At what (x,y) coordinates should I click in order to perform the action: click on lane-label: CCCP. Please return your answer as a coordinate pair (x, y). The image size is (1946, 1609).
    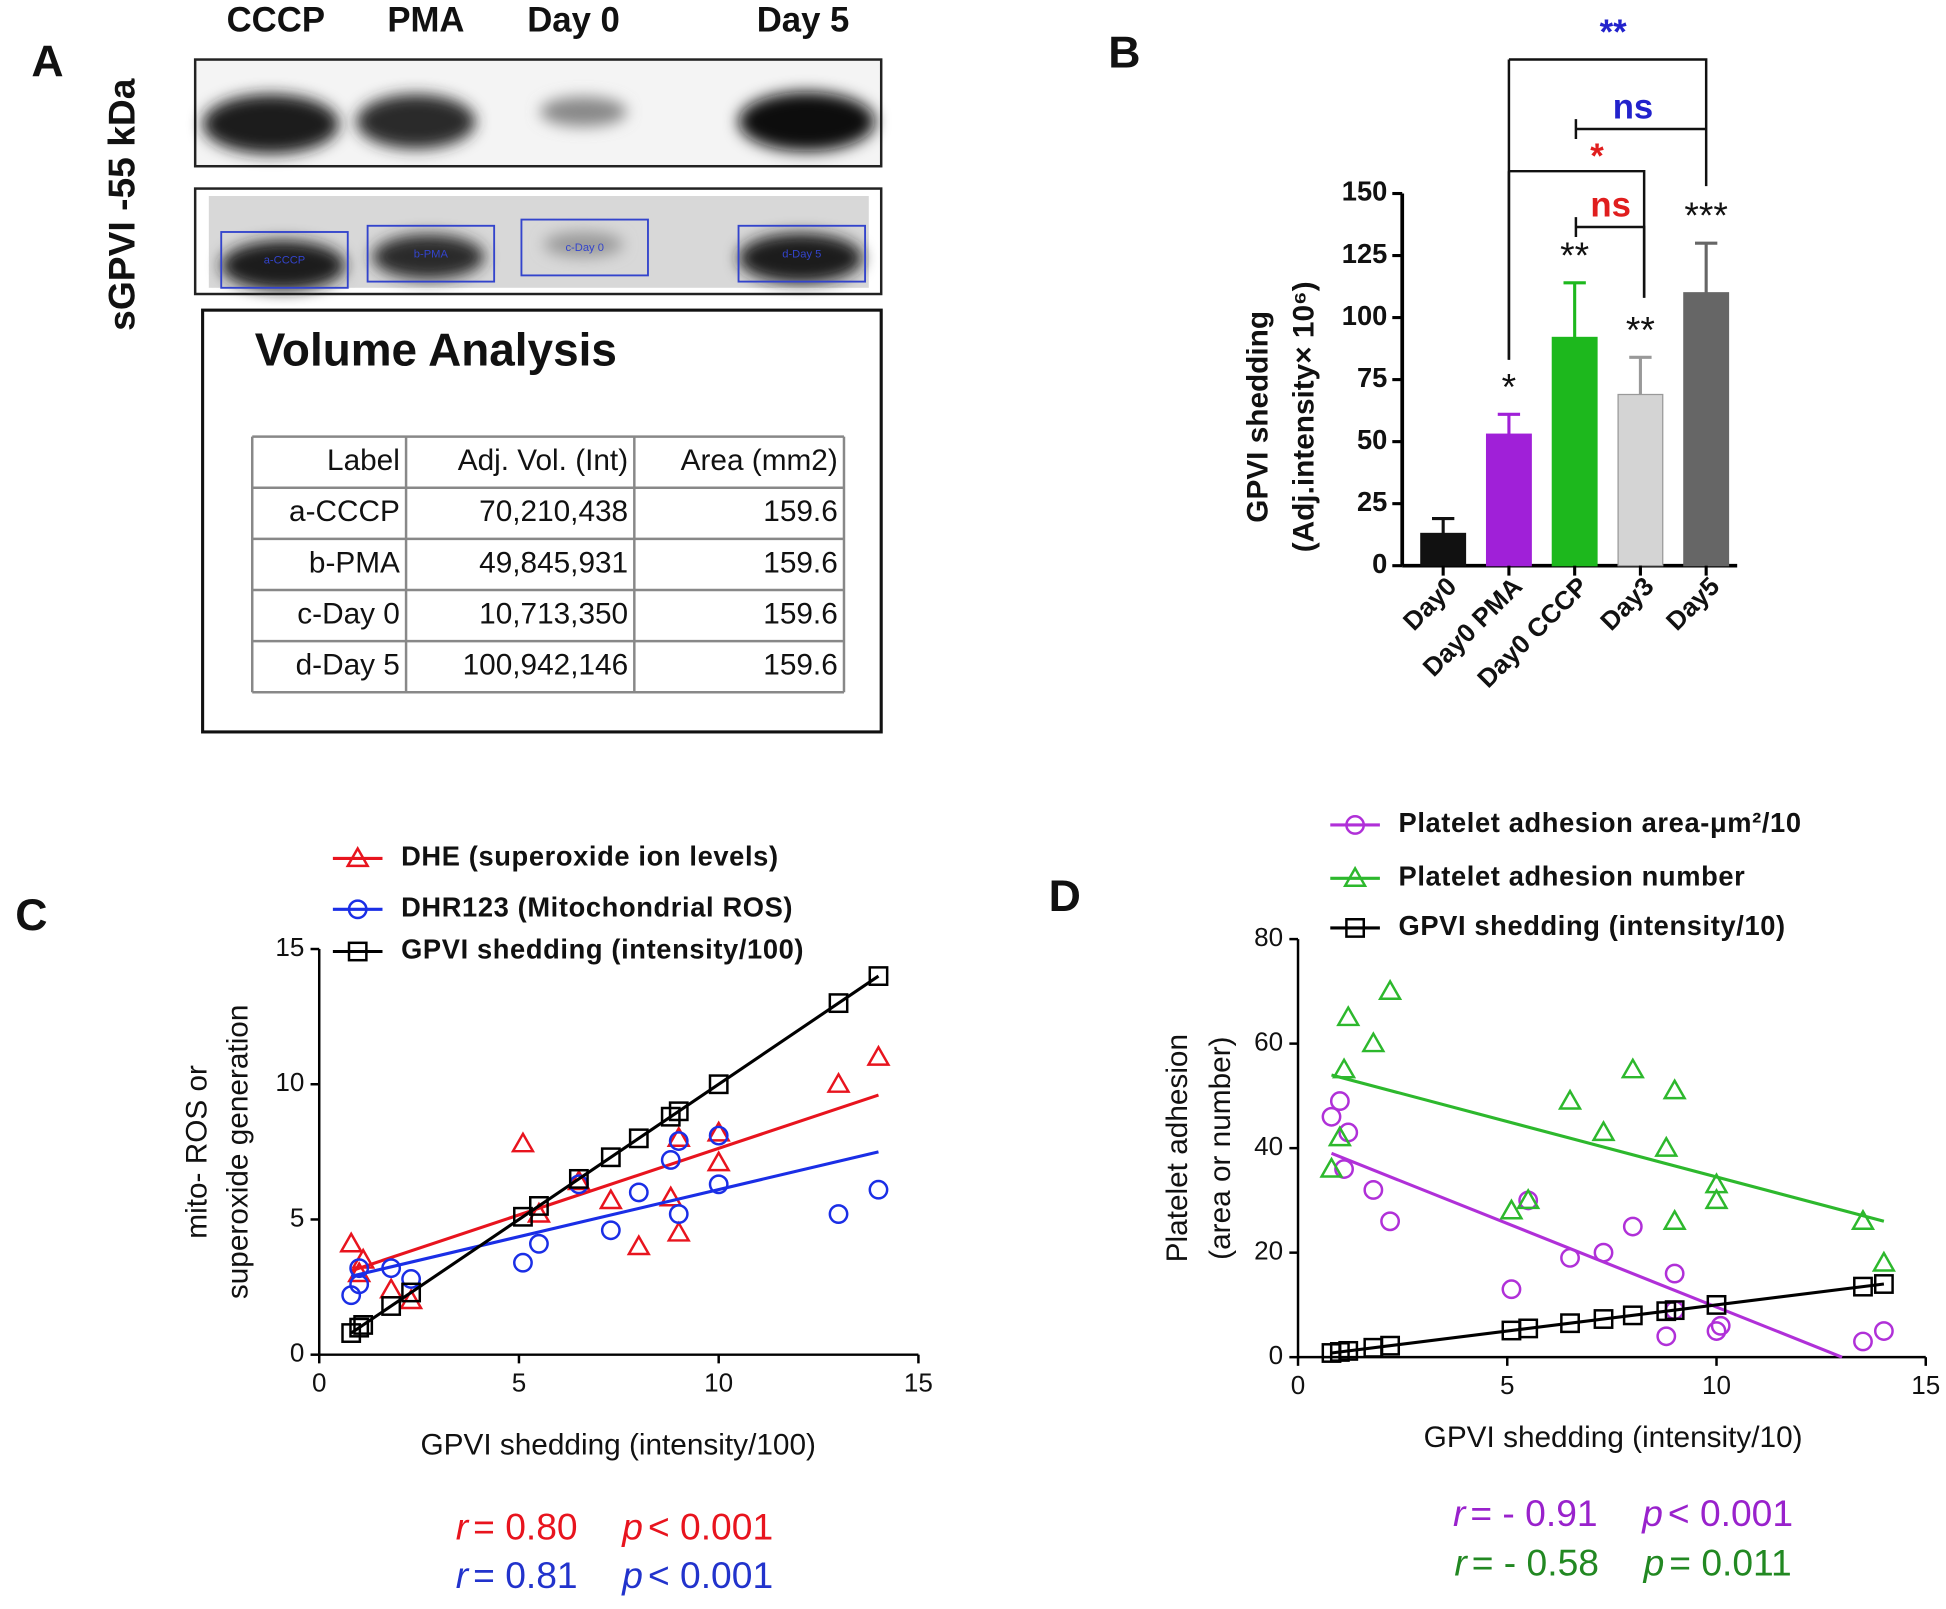
    Looking at the image, I should click on (276, 21).